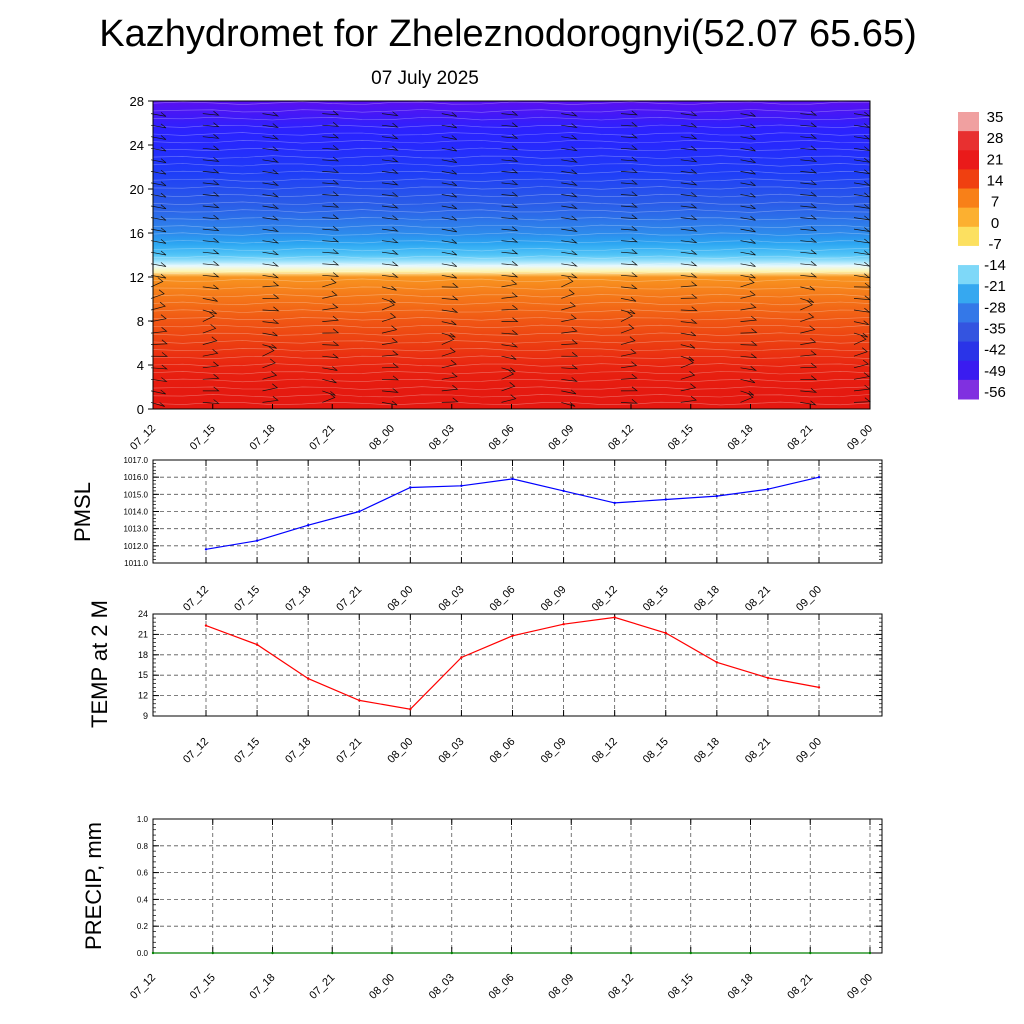 This screenshot has width=1024, height=1024. What do you see at coordinates (140, 409) in the screenshot?
I see `heat-ytick-label: 0` at bounding box center [140, 409].